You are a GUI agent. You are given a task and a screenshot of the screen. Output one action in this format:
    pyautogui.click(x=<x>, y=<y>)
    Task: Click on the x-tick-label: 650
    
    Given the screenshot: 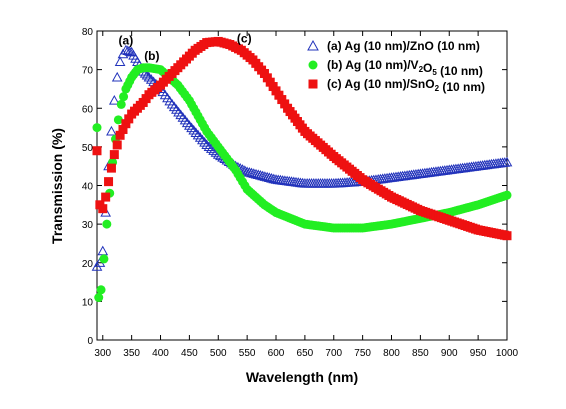 What is the action you would take?
    pyautogui.click(x=305, y=353)
    